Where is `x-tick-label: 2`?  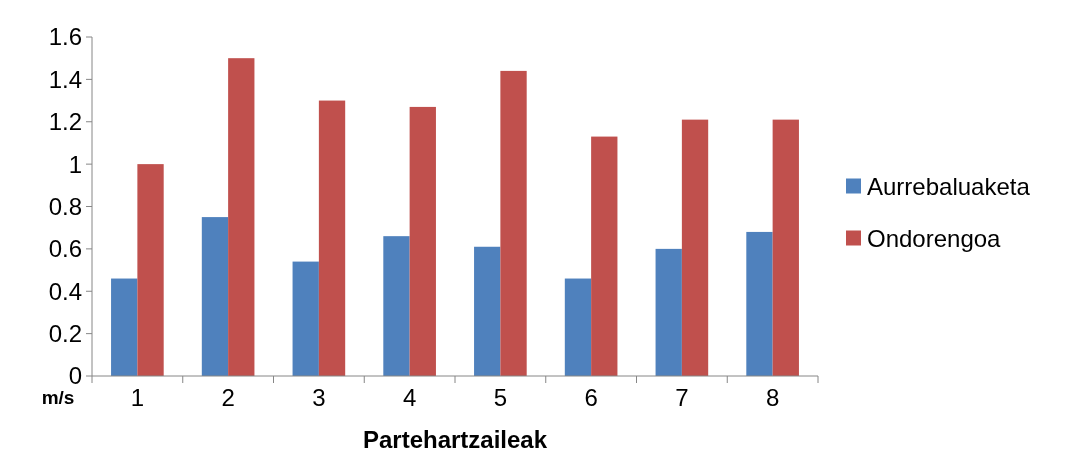
x-tick-label: 2 is located at coordinates (228, 397).